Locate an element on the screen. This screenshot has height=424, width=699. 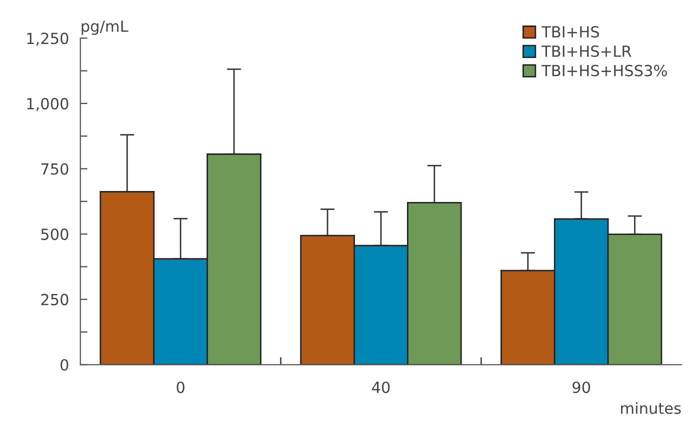
legend-label: TBI+HS+HSS3% is located at coordinates (604, 70).